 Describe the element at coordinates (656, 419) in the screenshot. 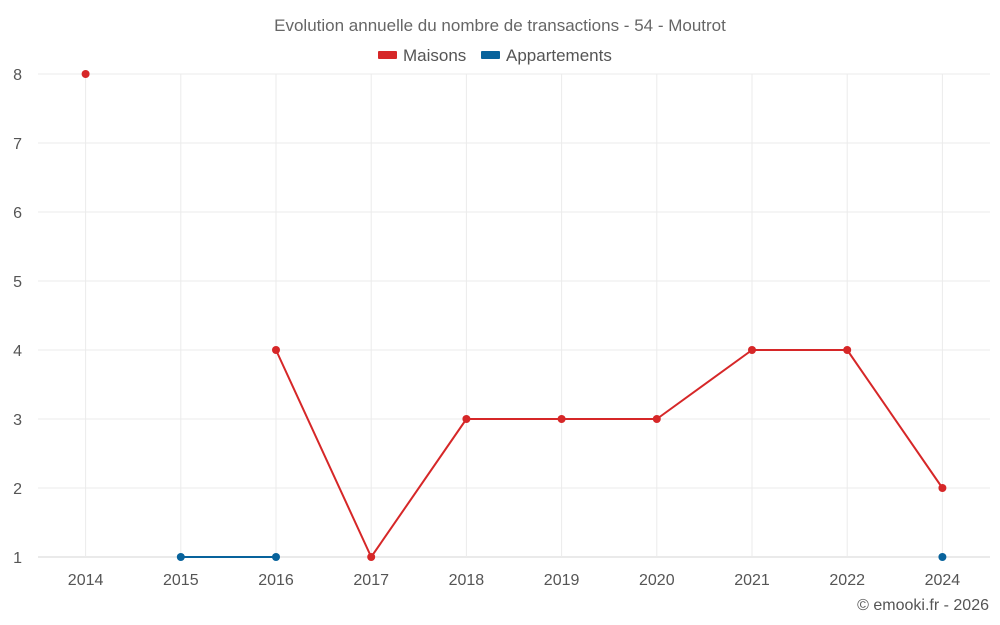

I see `data-point-maisons-2020` at that location.